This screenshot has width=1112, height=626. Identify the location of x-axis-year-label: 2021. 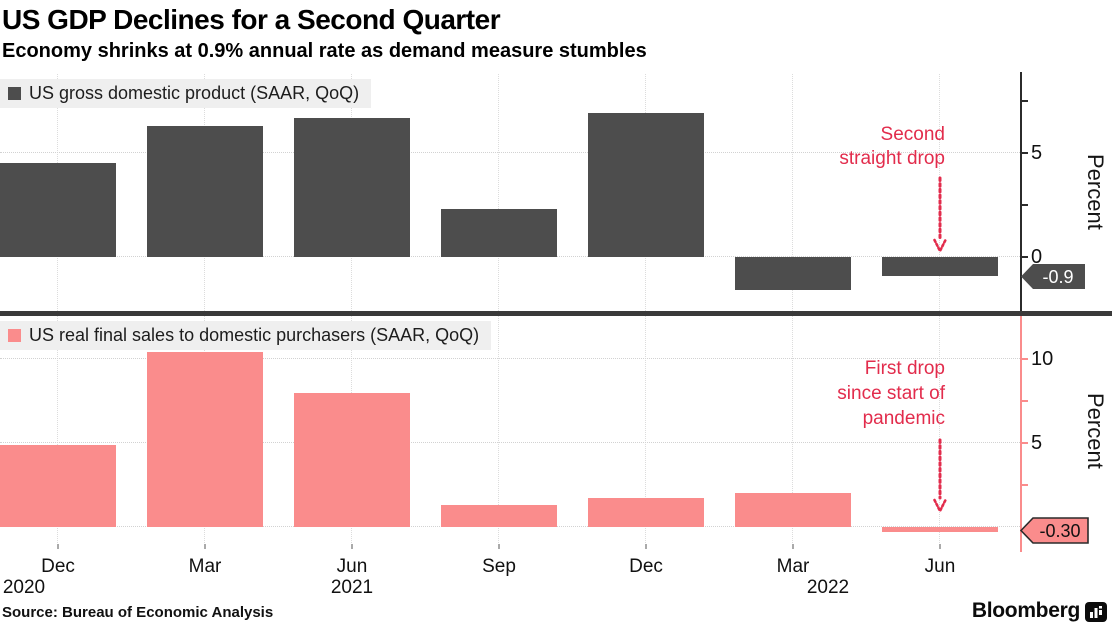
(352, 587).